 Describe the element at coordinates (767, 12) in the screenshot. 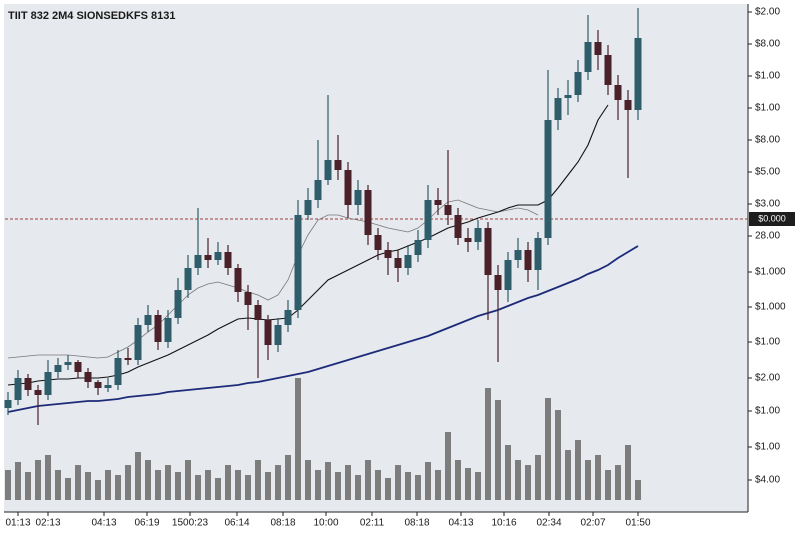

I see `y-tick-label: $2.00` at that location.